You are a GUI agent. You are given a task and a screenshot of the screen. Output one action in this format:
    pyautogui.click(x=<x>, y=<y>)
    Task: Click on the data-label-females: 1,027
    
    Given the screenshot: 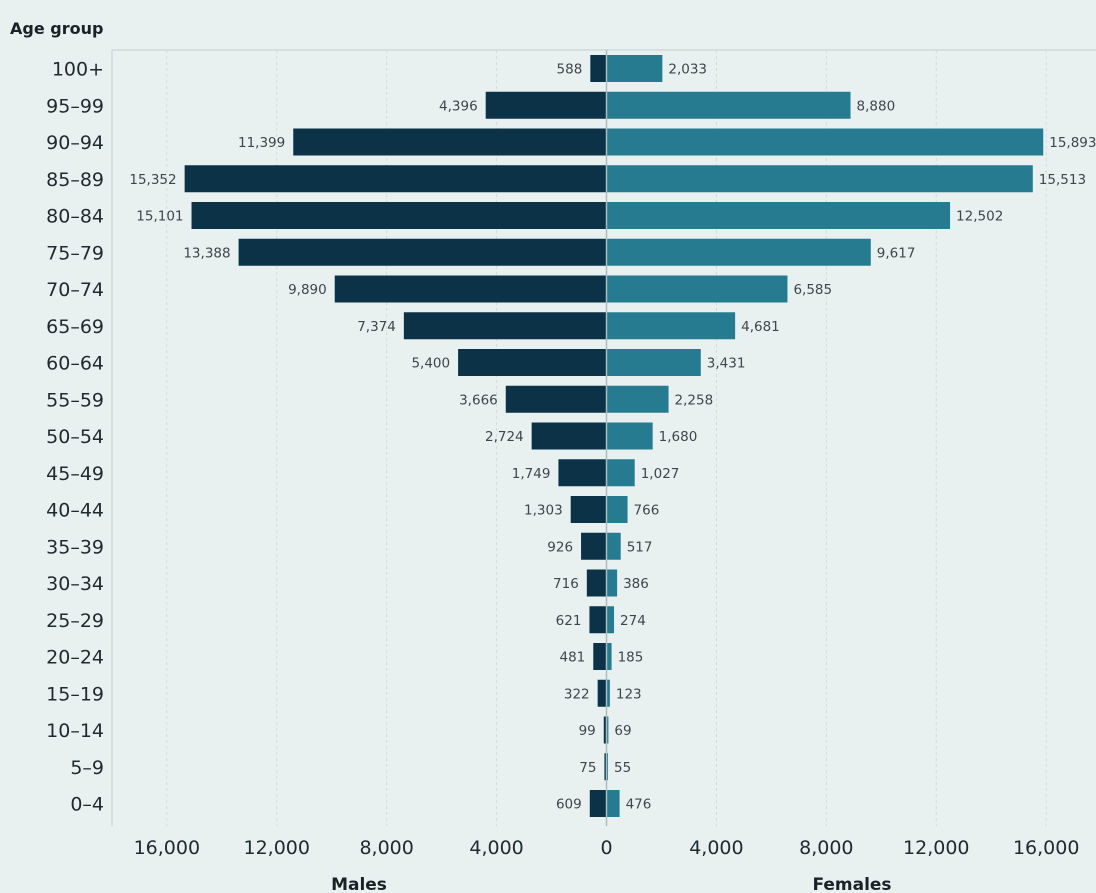 What is the action you would take?
    pyautogui.click(x=660, y=474)
    